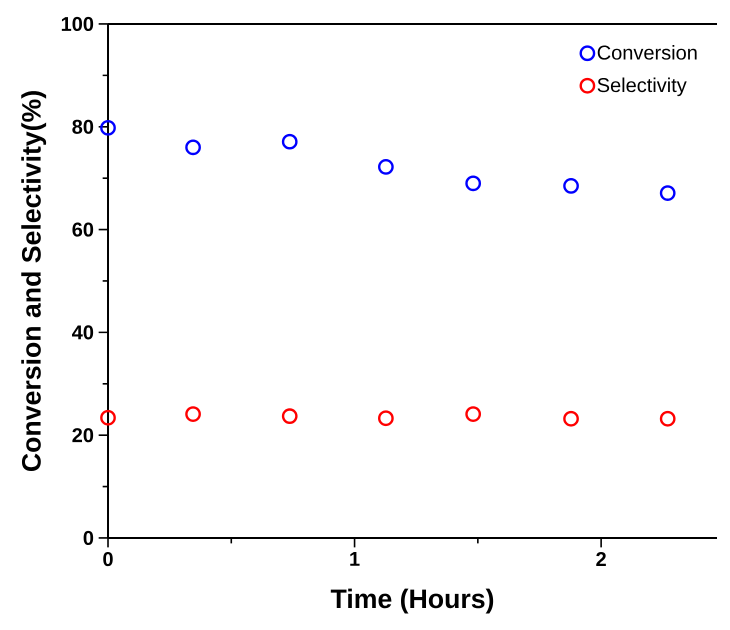 The image size is (730, 630). I want to click on y-tick-label: 100, so click(78, 24).